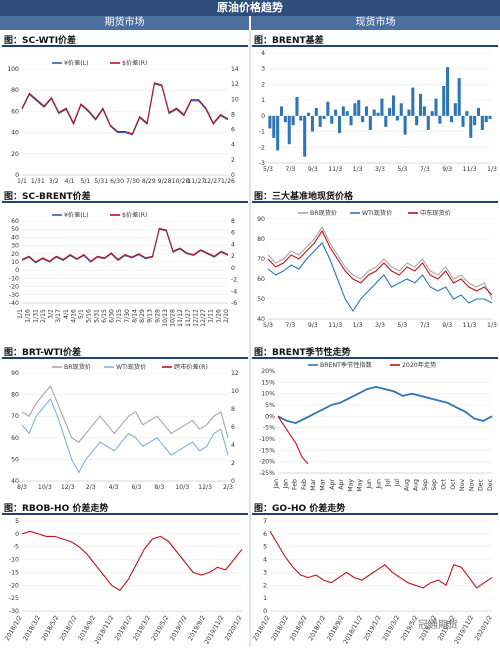 The height and width of the screenshot is (654, 500). What do you see at coordinates (263, 69) in the screenshot?
I see `y-tick-label: 3` at bounding box center [263, 69].